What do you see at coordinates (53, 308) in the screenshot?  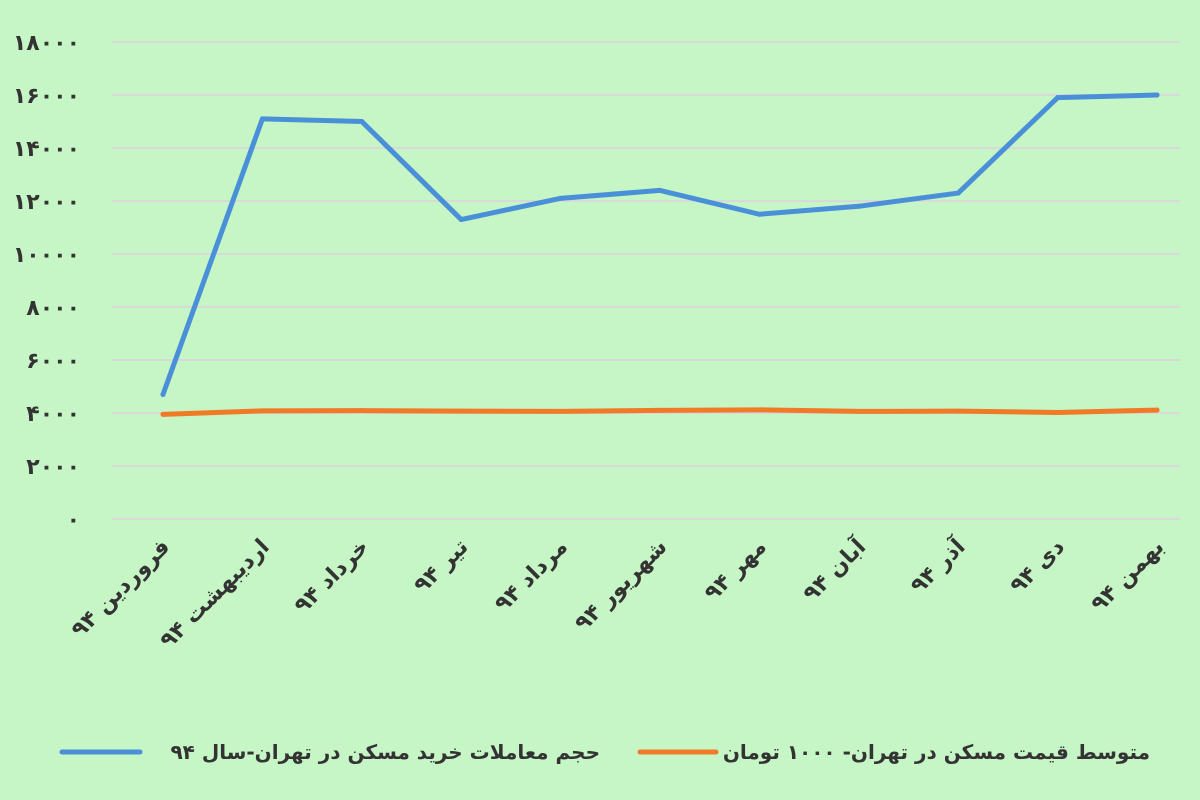 I see `y-tick-label: ۸۰۰۰` at bounding box center [53, 308].